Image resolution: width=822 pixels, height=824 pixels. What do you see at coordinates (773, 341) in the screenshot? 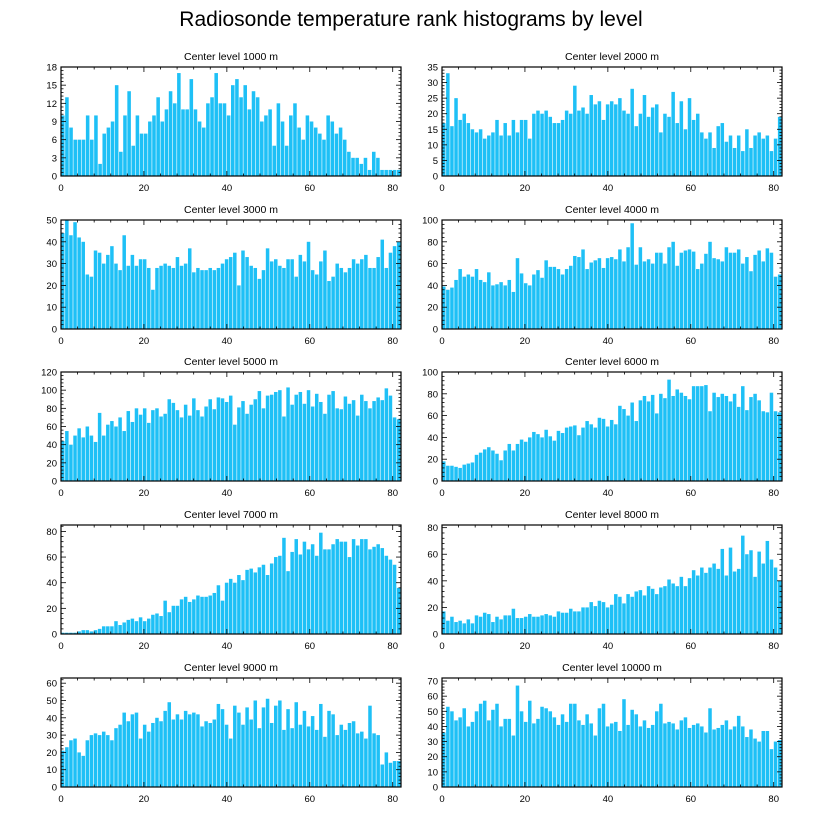
I see `x-tick-label: 80` at bounding box center [773, 341].